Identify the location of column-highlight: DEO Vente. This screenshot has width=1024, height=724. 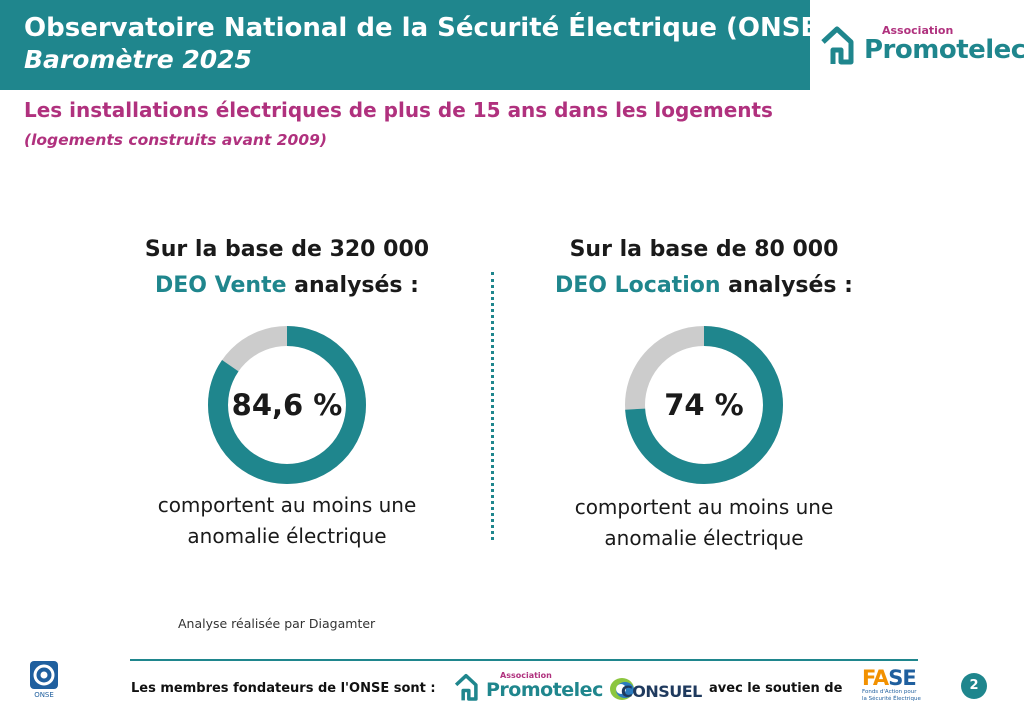
(221, 285).